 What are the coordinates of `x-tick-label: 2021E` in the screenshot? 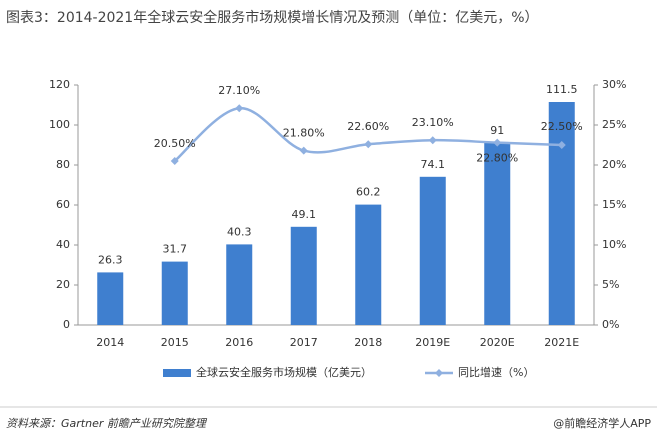 It's located at (561, 342).